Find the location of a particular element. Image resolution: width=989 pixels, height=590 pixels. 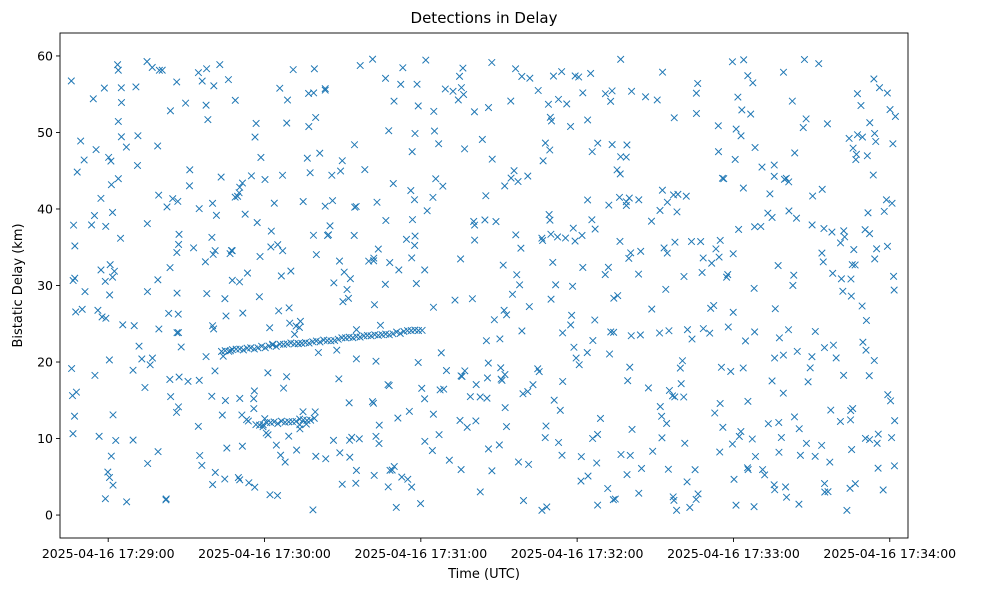

chart-title: Detections in Delay is located at coordinates (484, 18).